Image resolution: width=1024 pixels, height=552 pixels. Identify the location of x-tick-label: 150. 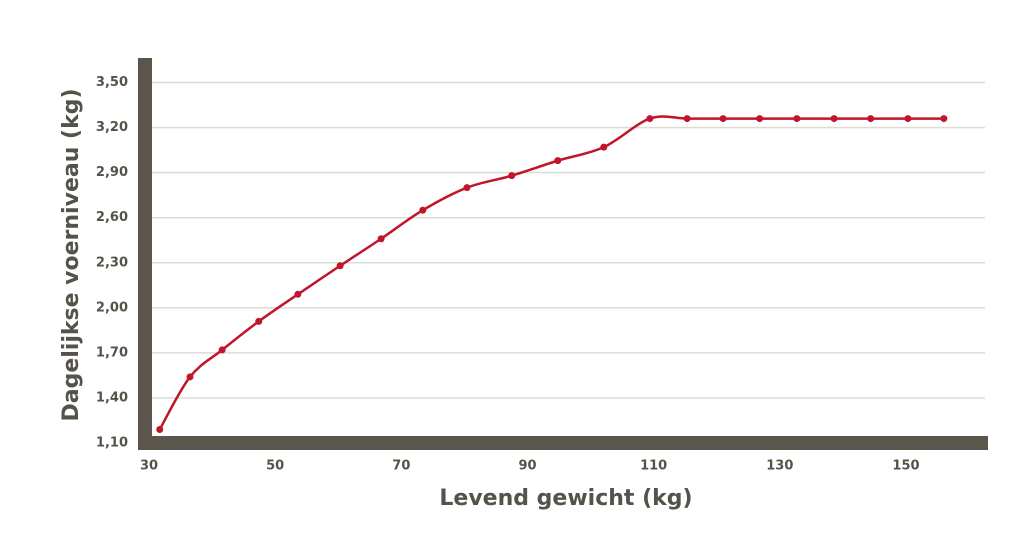
(905, 466).